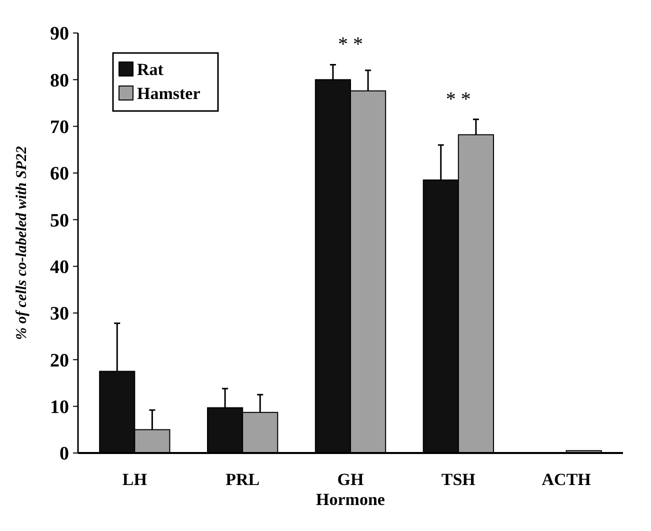  I want to click on y-axis-title: % of cells co-labeled with SP22, so click(22, 243).